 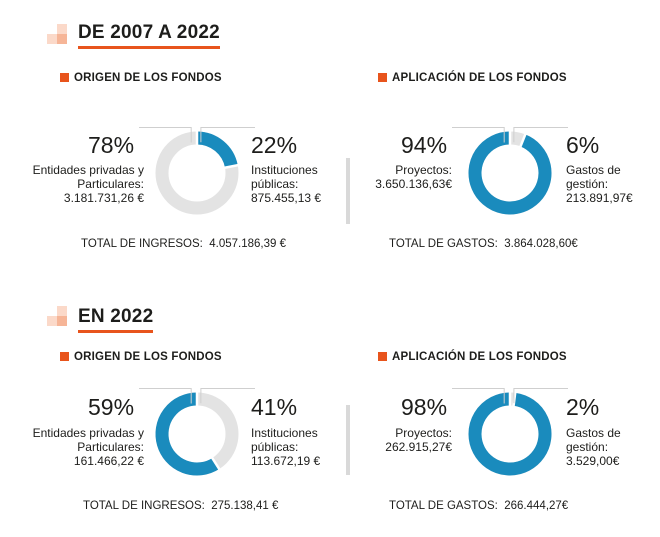 What do you see at coordinates (599, 184) in the screenshot?
I see `application-right-label: Gastos de gestión: 213.891,97€` at bounding box center [599, 184].